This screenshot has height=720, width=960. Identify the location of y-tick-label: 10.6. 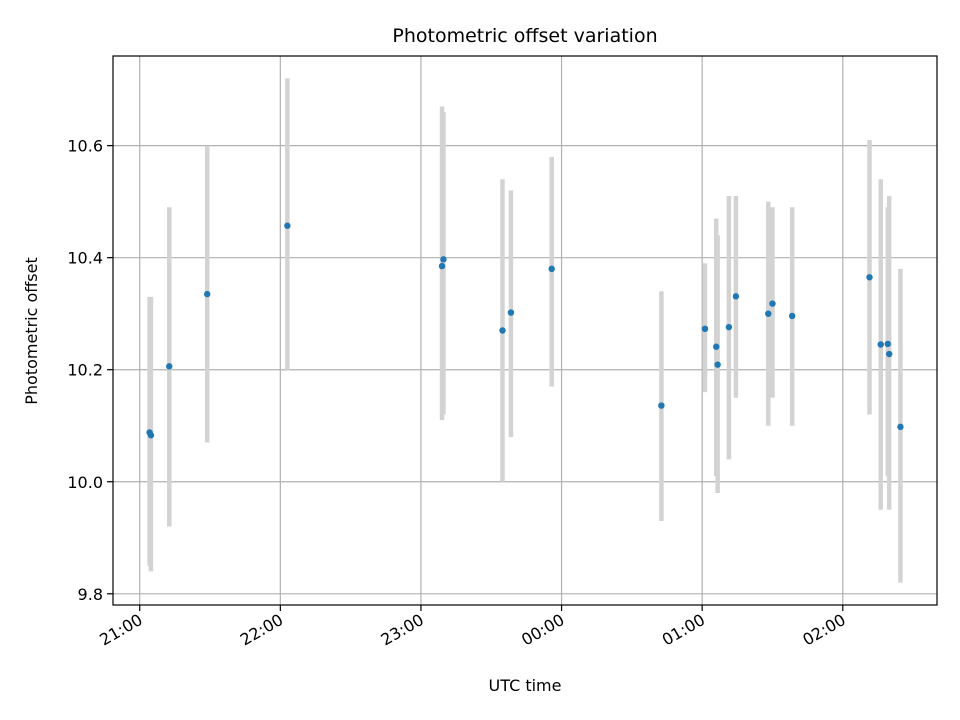
(85, 146).